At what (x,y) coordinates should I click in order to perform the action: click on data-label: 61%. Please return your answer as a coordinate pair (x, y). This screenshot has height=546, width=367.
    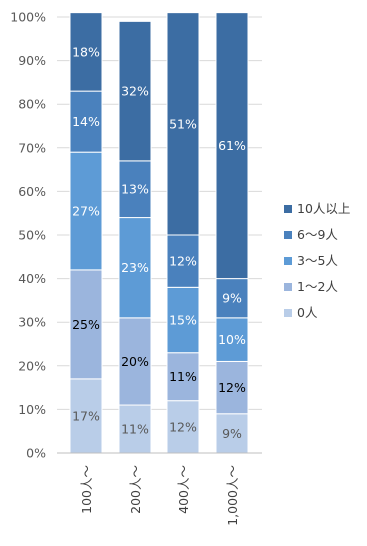
    Looking at the image, I should click on (232, 145).